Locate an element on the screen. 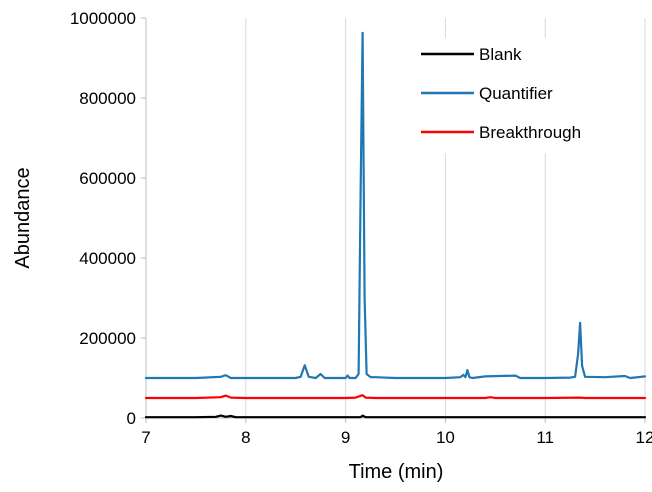  legend-box is located at coordinates (510, 95).